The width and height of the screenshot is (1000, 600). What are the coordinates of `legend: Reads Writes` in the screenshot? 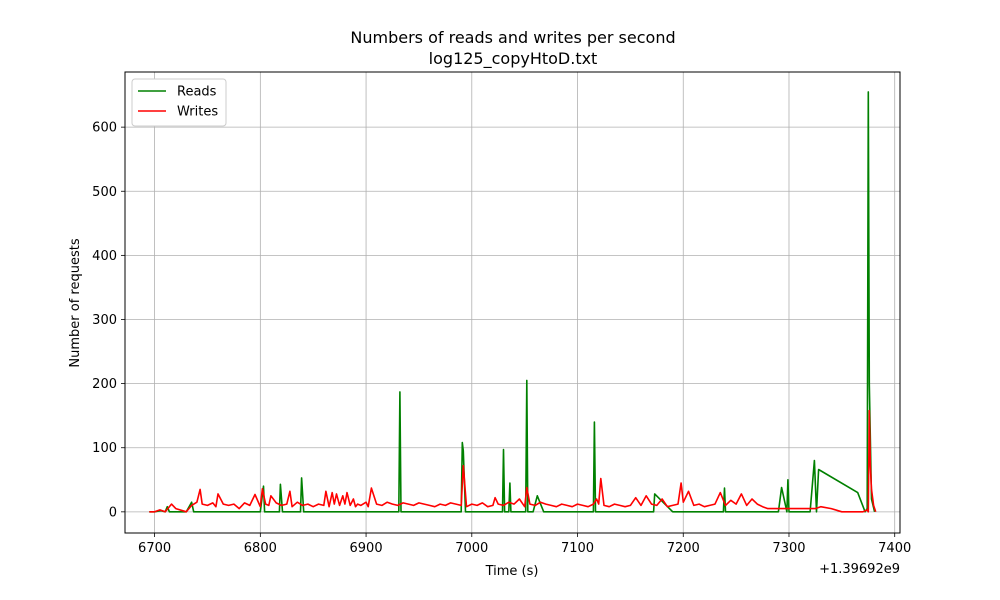 It's located at (179, 102).